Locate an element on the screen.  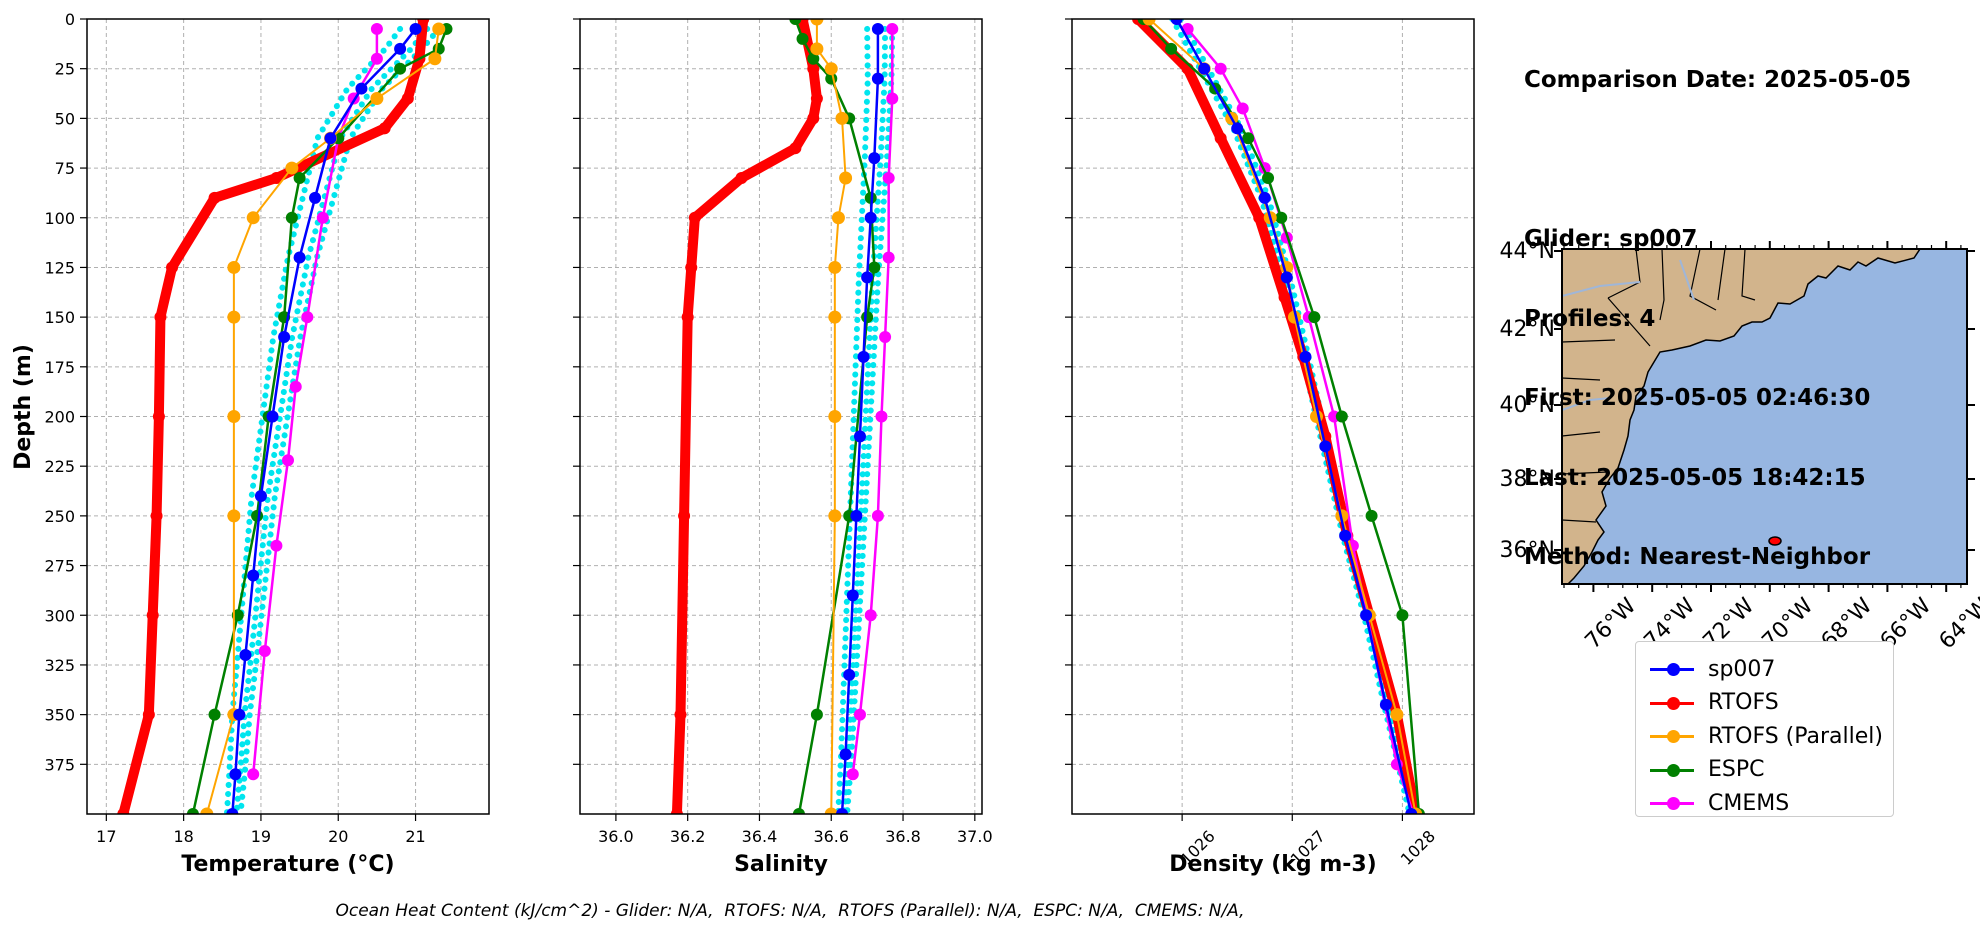
series-line-sp007 is located at coordinates (860, 421).